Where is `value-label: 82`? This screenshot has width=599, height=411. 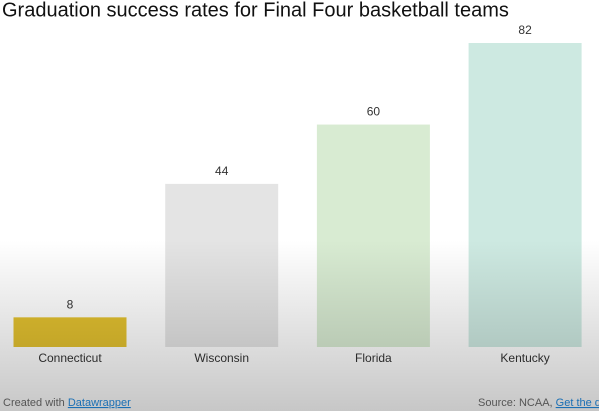
value-label: 82 is located at coordinates (525, 30).